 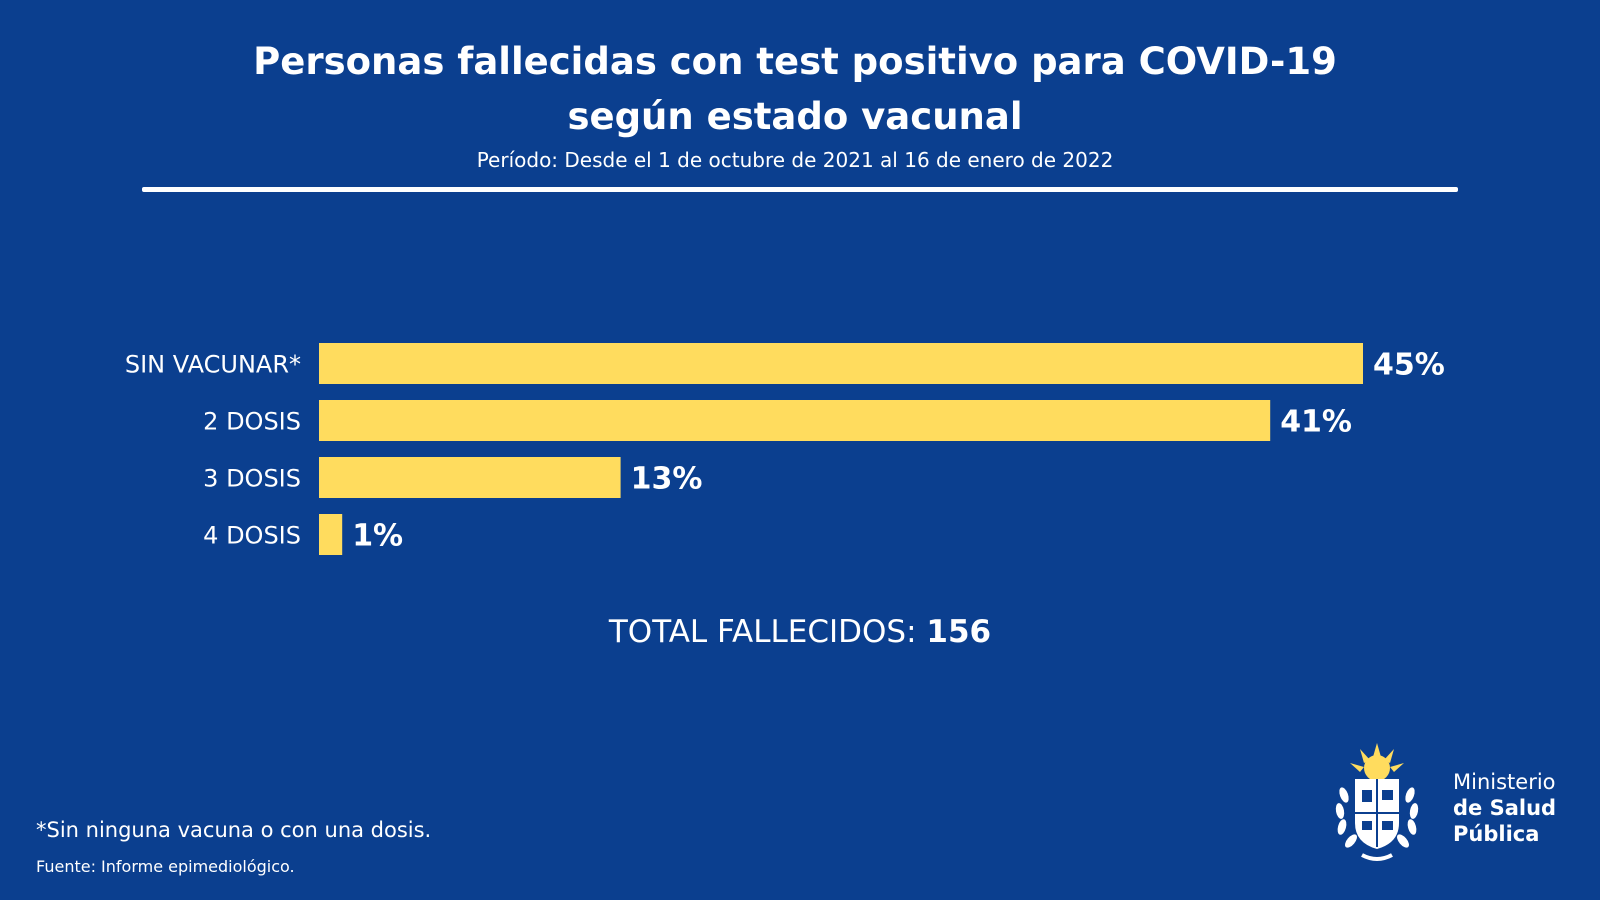 I want to click on source-note: Fuente: Informe epimediológico., so click(x=165, y=866).